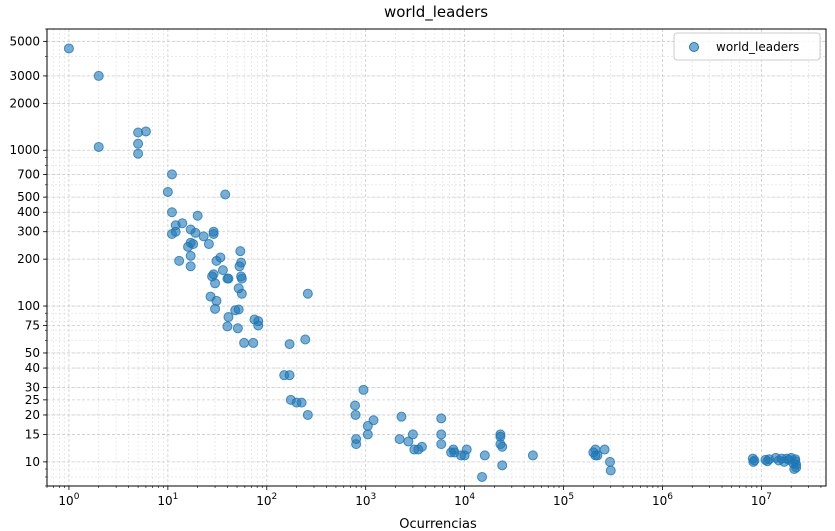 Image resolution: width=835 pixels, height=531 pixels. What do you see at coordinates (167, 500) in the screenshot?
I see `x-tick-label: 10¹` at bounding box center [167, 500].